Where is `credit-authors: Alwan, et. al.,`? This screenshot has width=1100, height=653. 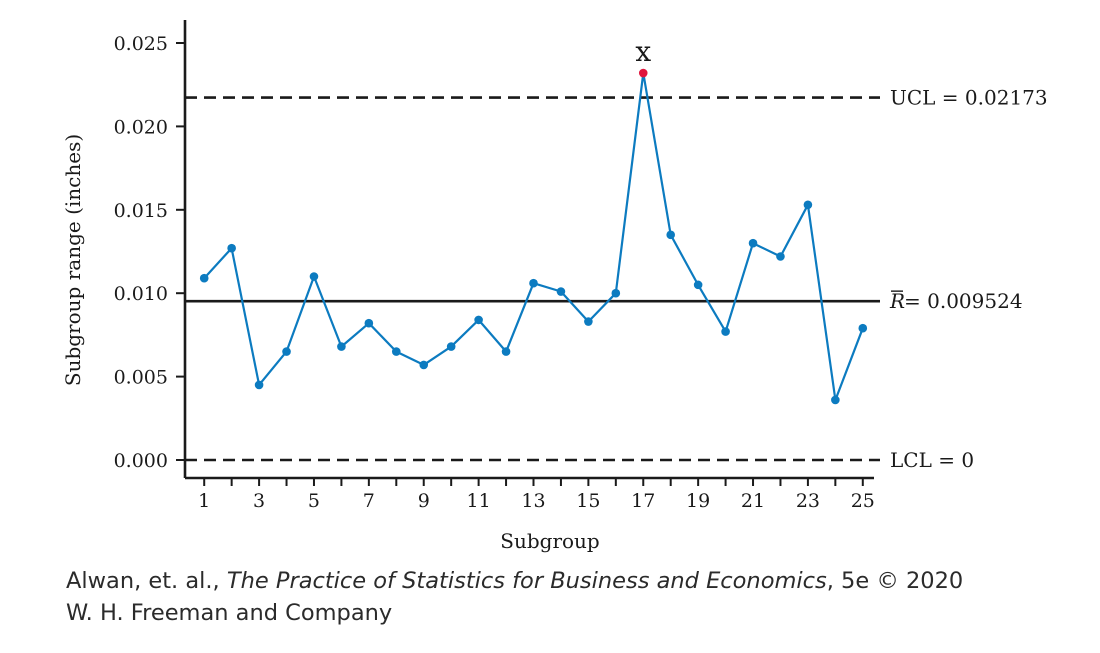 credit-authors: Alwan, et. al., is located at coordinates (146, 581).